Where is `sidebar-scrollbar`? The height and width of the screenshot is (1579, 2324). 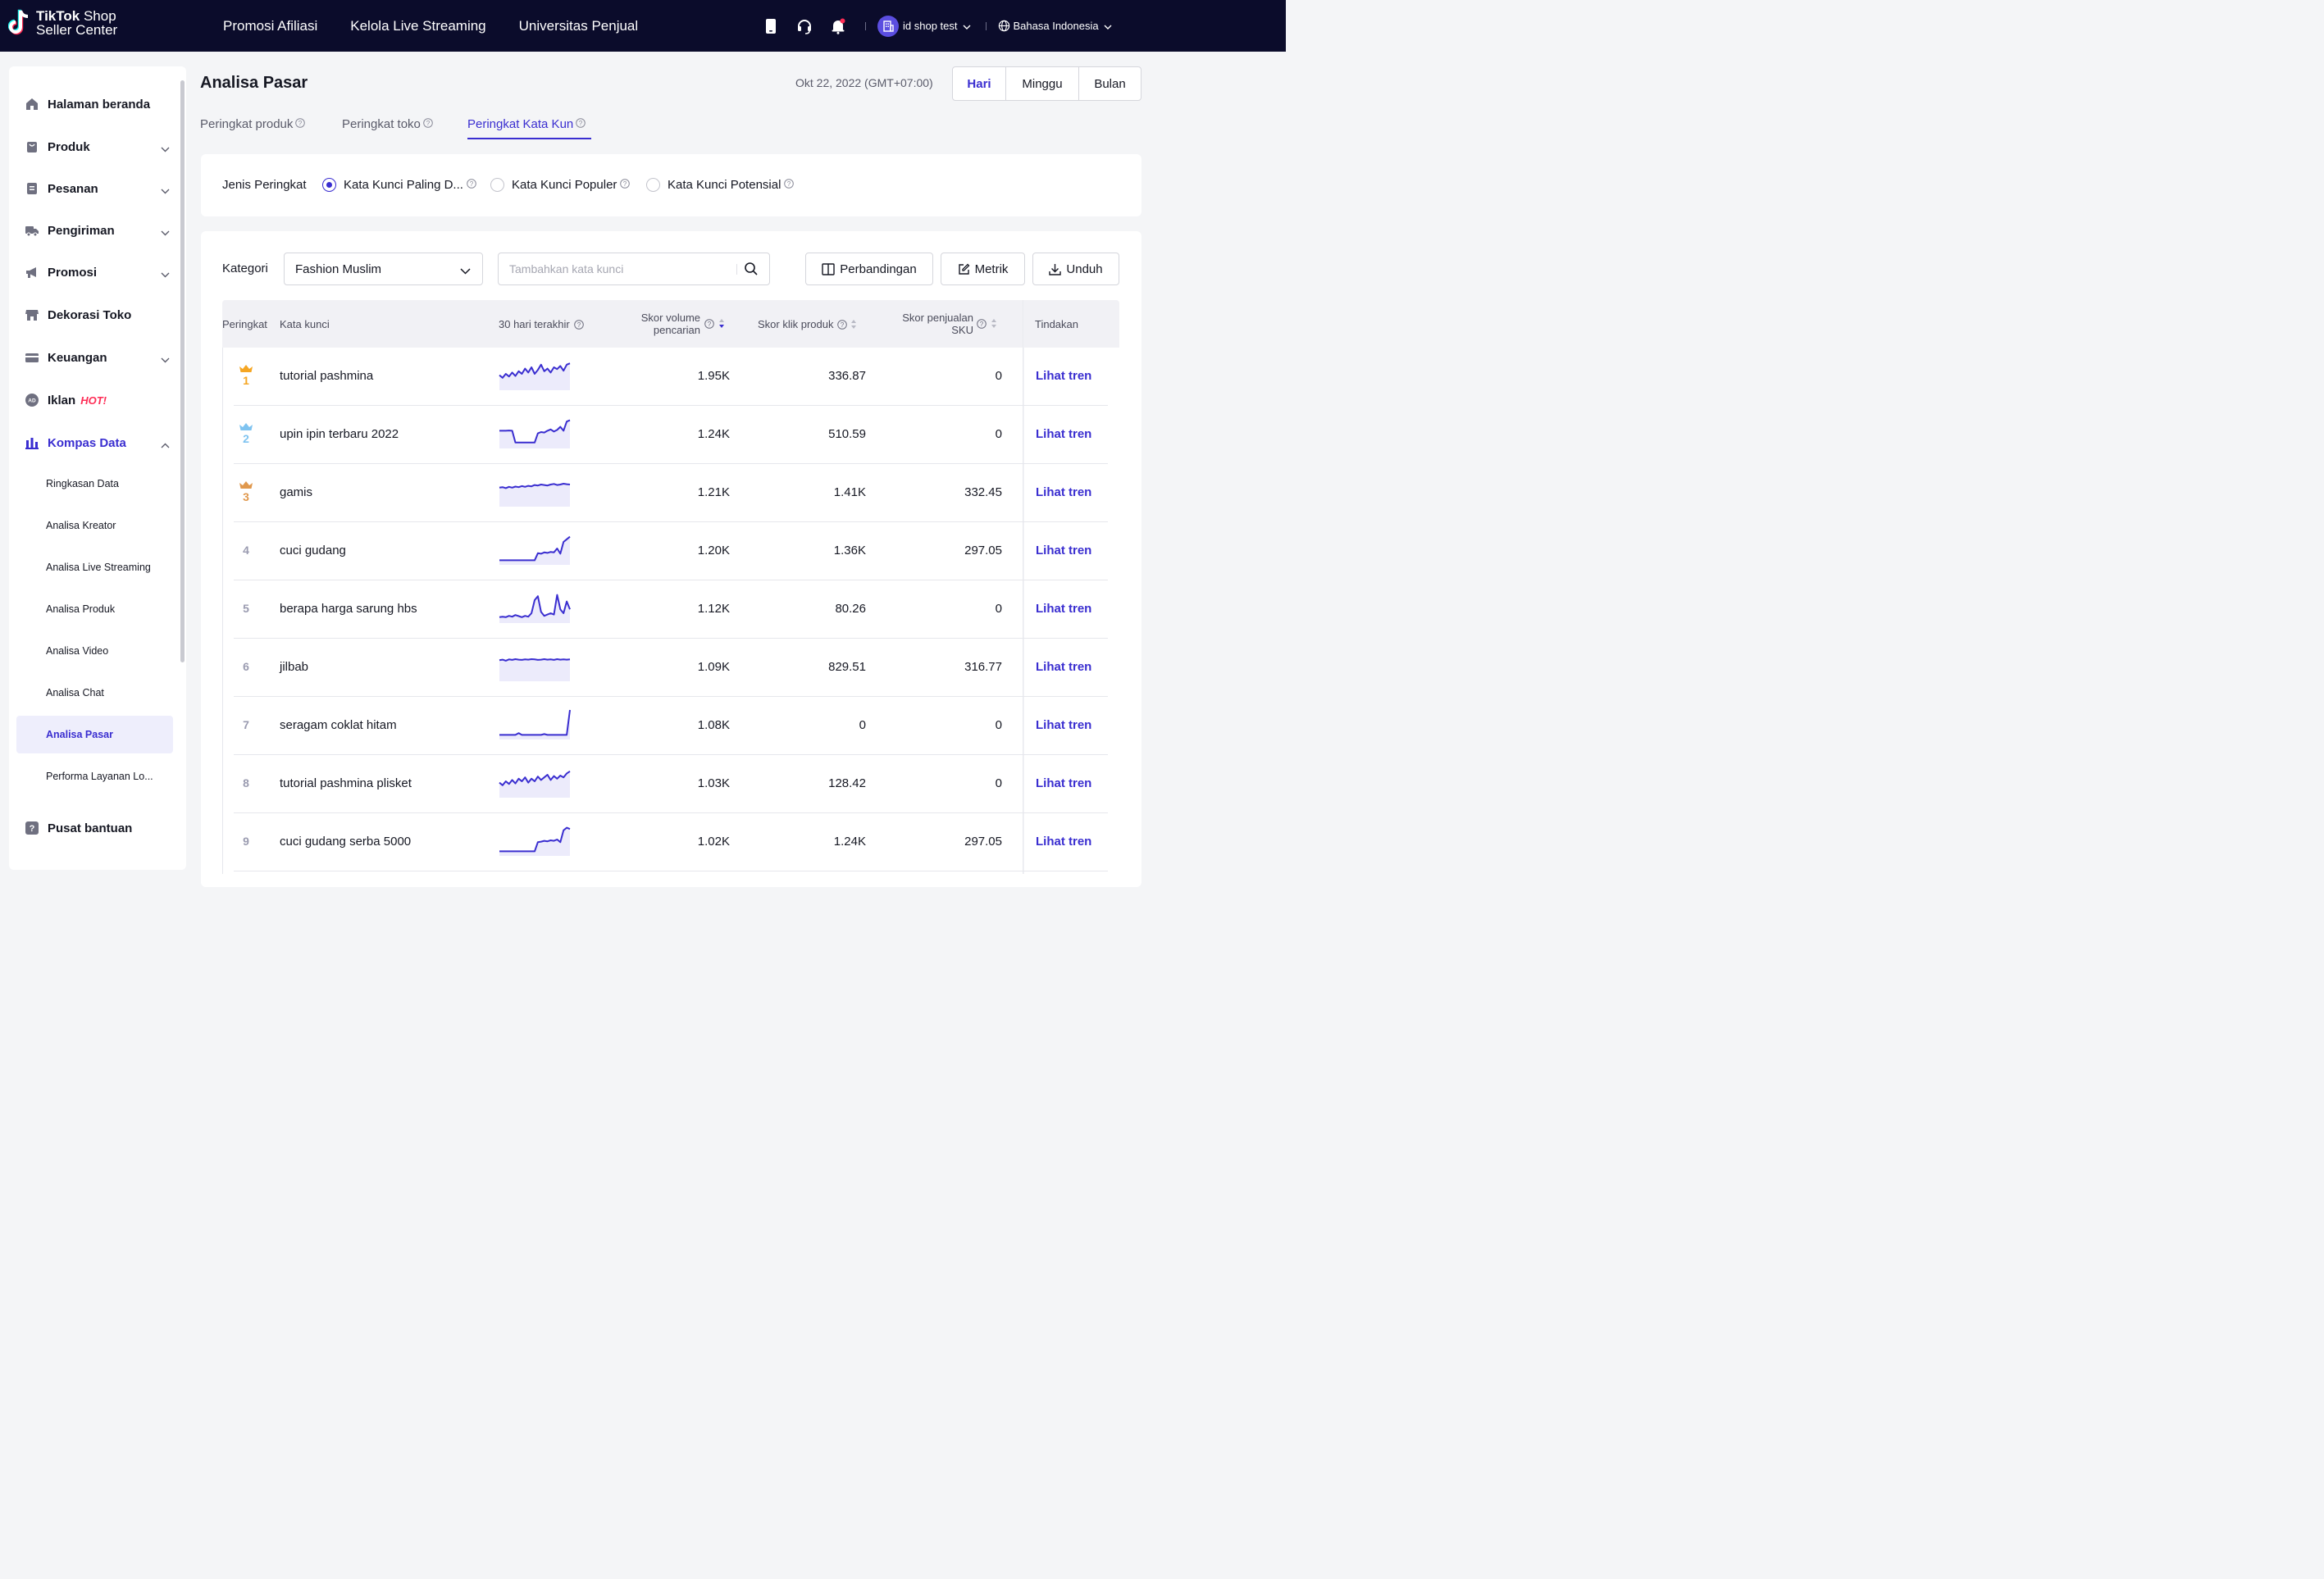
sidebar-scrollbar is located at coordinates (182, 371).